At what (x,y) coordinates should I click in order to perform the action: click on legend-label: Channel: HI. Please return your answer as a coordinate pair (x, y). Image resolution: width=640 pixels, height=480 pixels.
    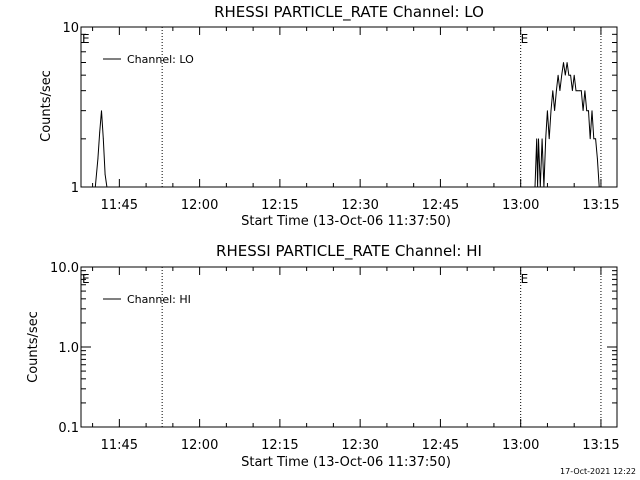
    Looking at the image, I should click on (159, 299).